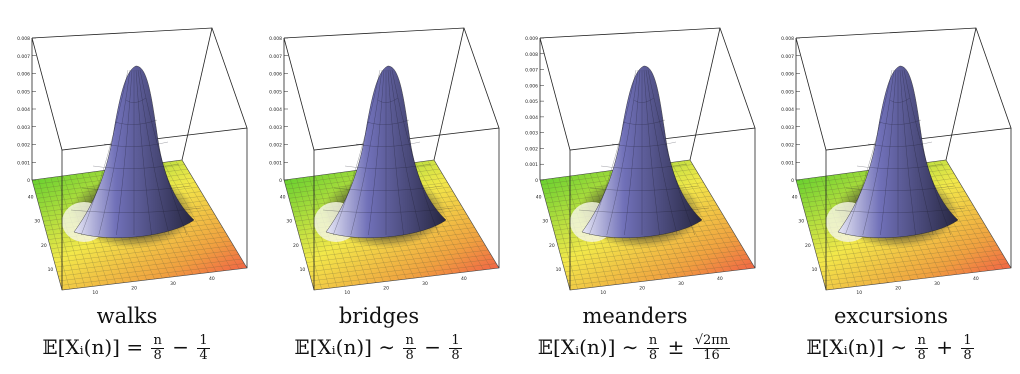  Describe the element at coordinates (379, 316) in the screenshot. I see `panel-title: bridges` at that location.